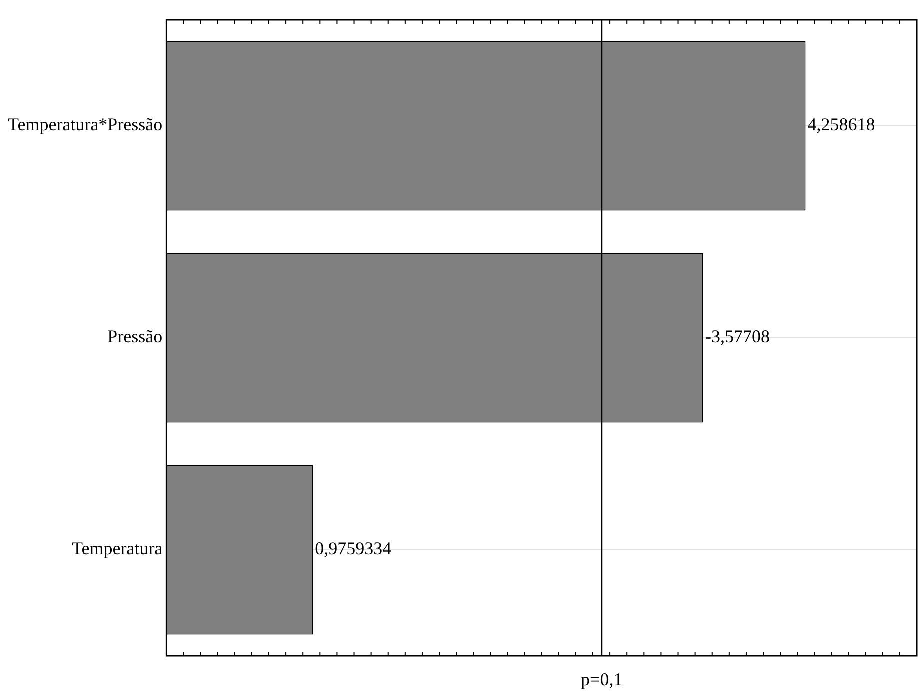  I want to click on y-tick-label: Temperatura*Pressão, so click(85, 124).